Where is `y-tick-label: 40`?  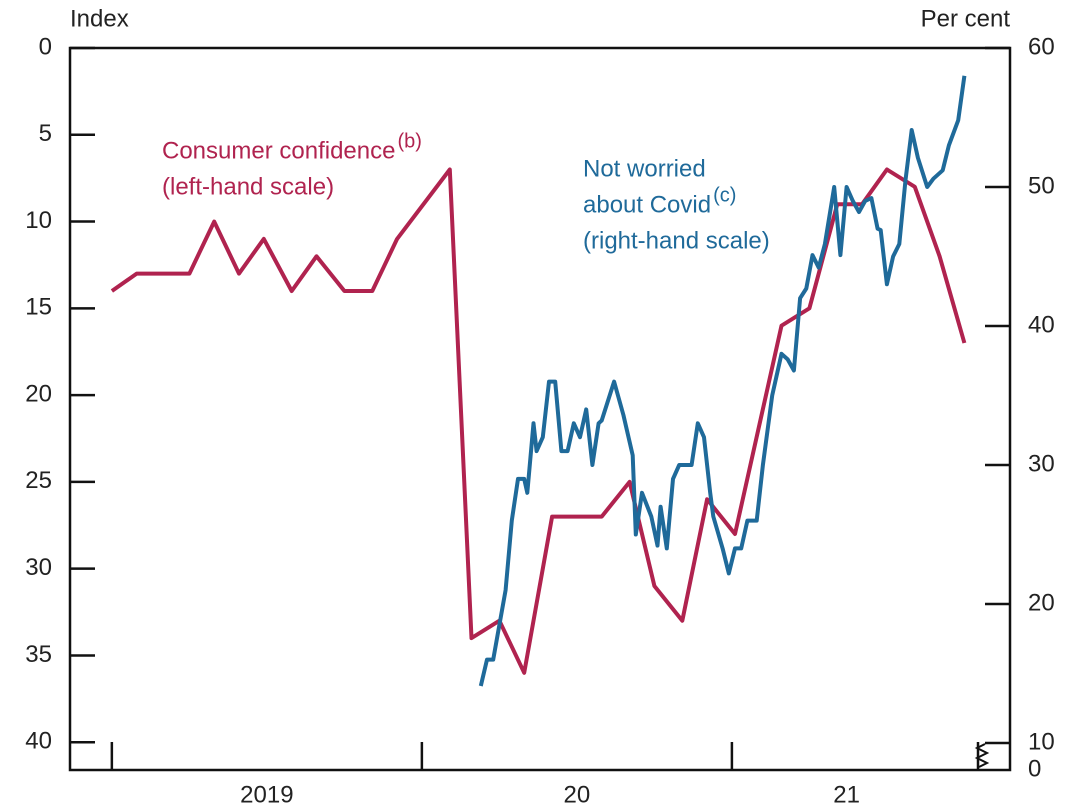 y-tick-label: 40 is located at coordinates (38, 741).